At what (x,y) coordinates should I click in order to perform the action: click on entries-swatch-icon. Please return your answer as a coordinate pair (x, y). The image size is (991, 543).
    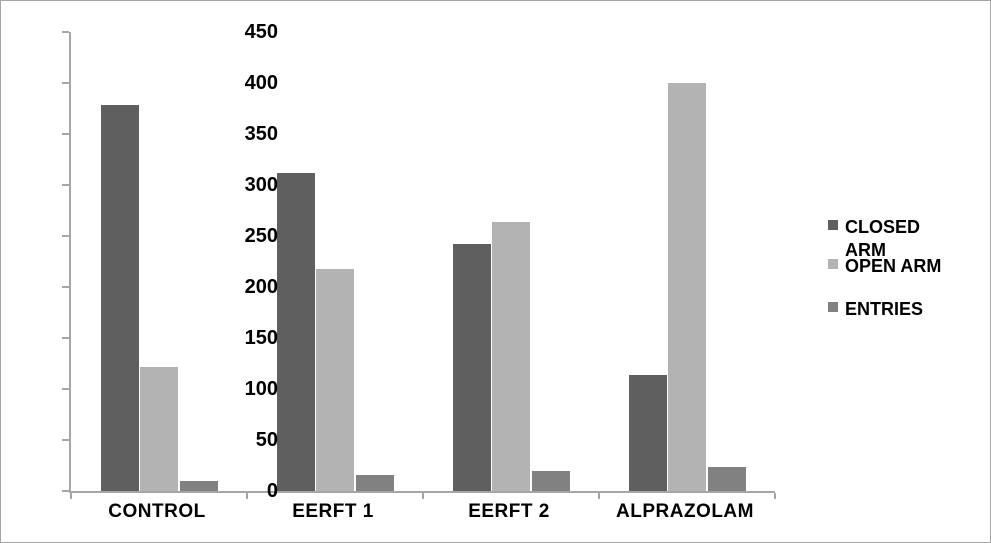
    Looking at the image, I should click on (833, 307).